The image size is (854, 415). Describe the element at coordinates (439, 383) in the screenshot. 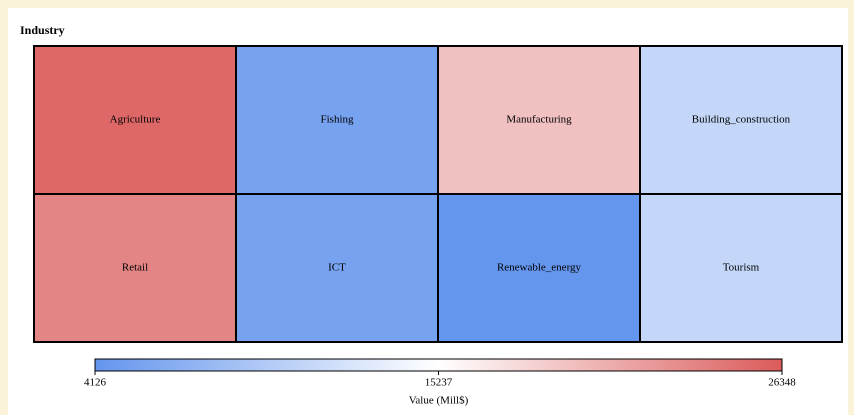

I see `colorbar-tick-label: 15237` at that location.